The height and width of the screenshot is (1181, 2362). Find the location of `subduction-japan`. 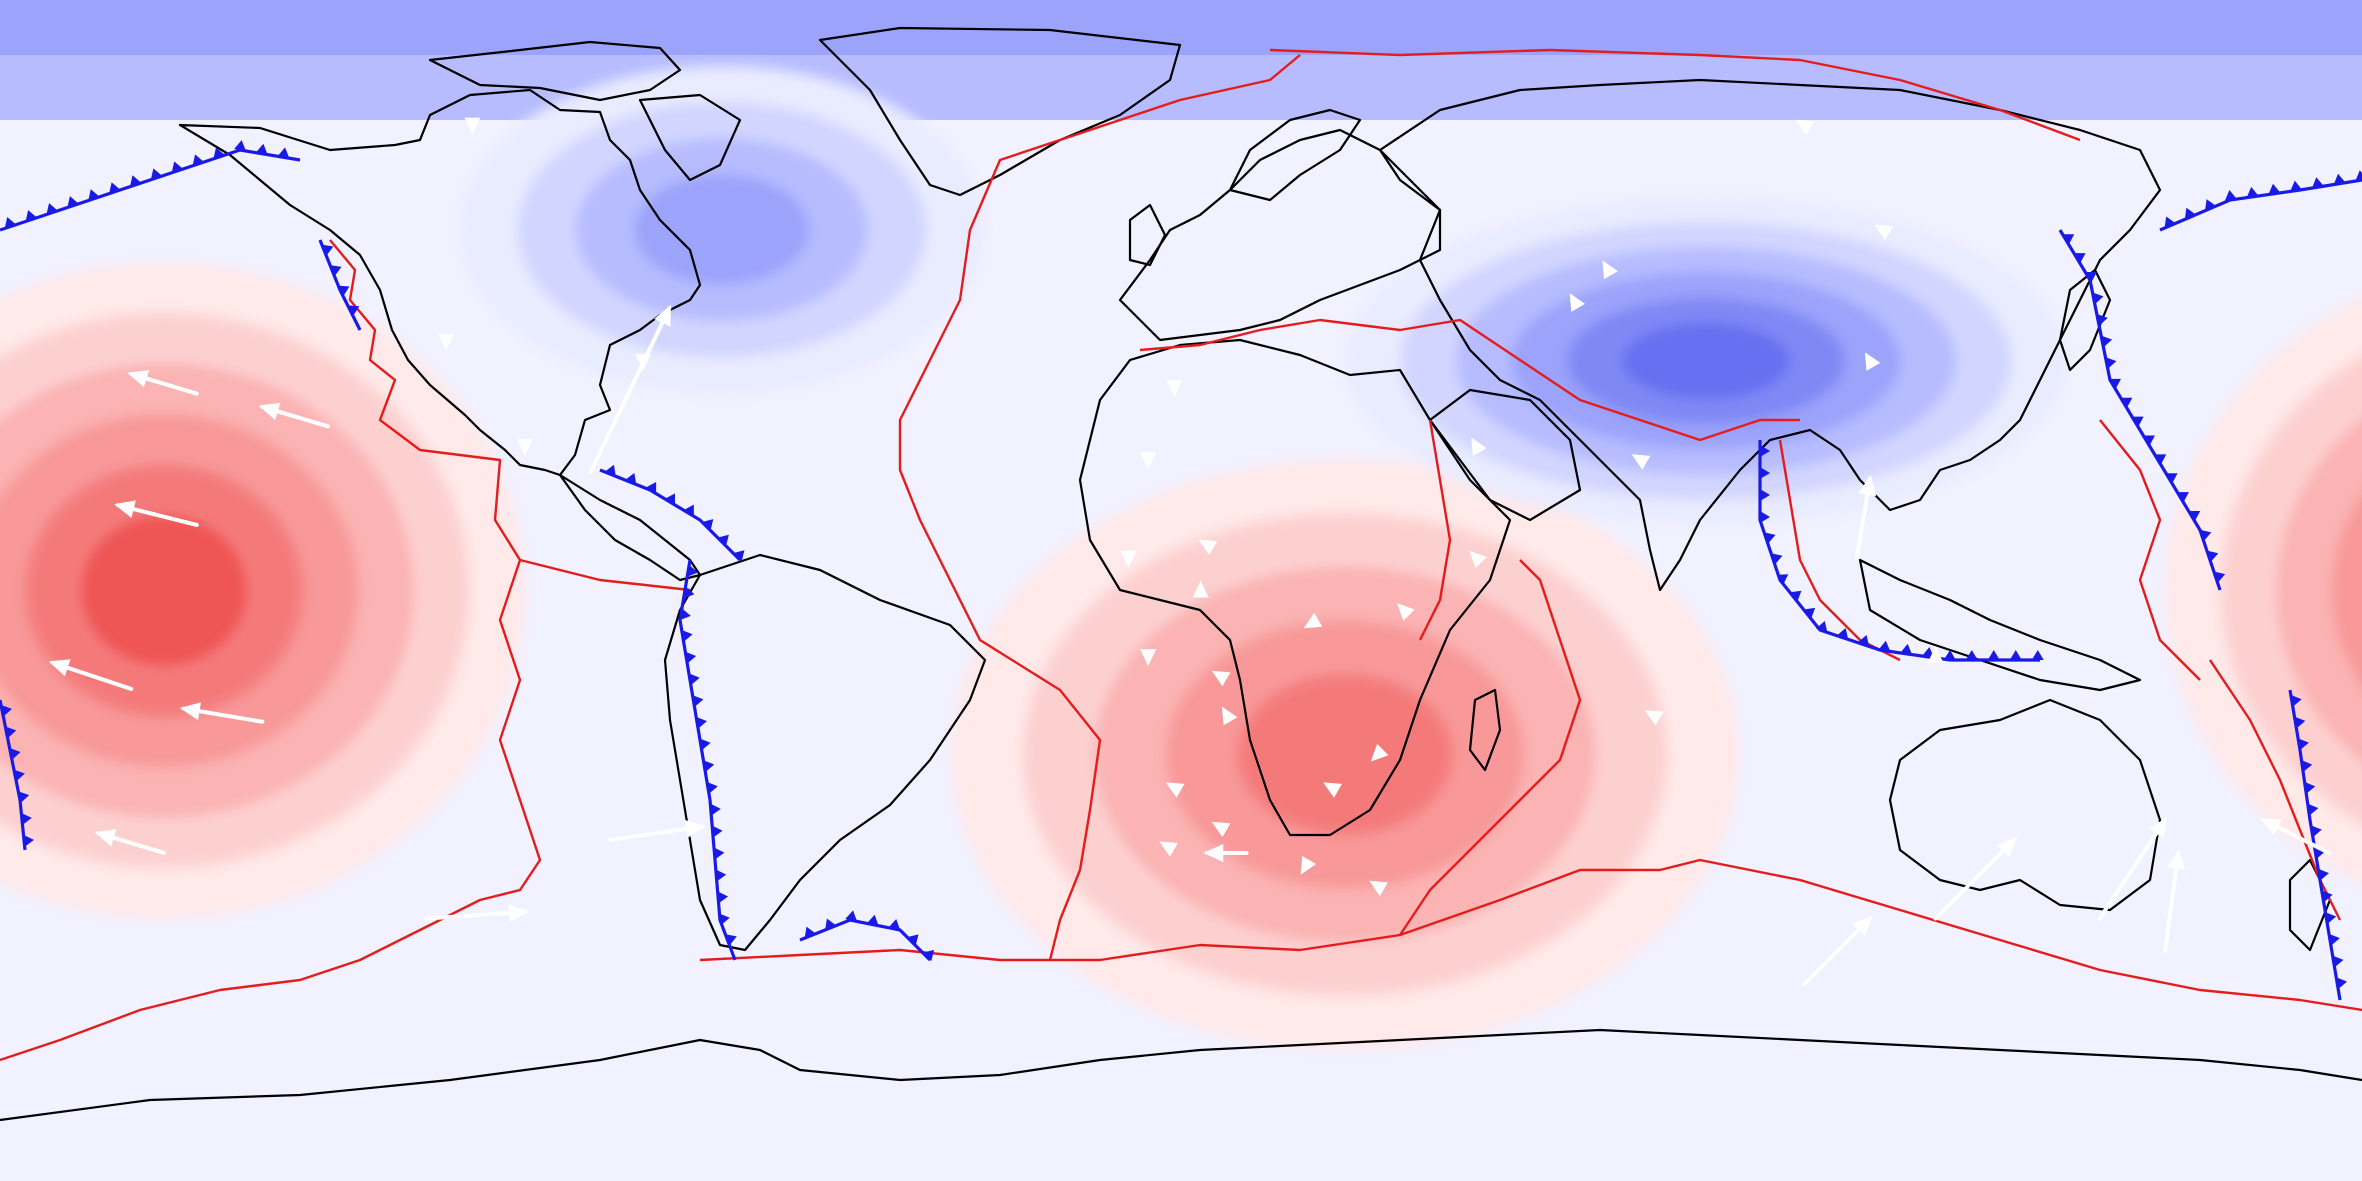

subduction-japan is located at coordinates (2140, 410).